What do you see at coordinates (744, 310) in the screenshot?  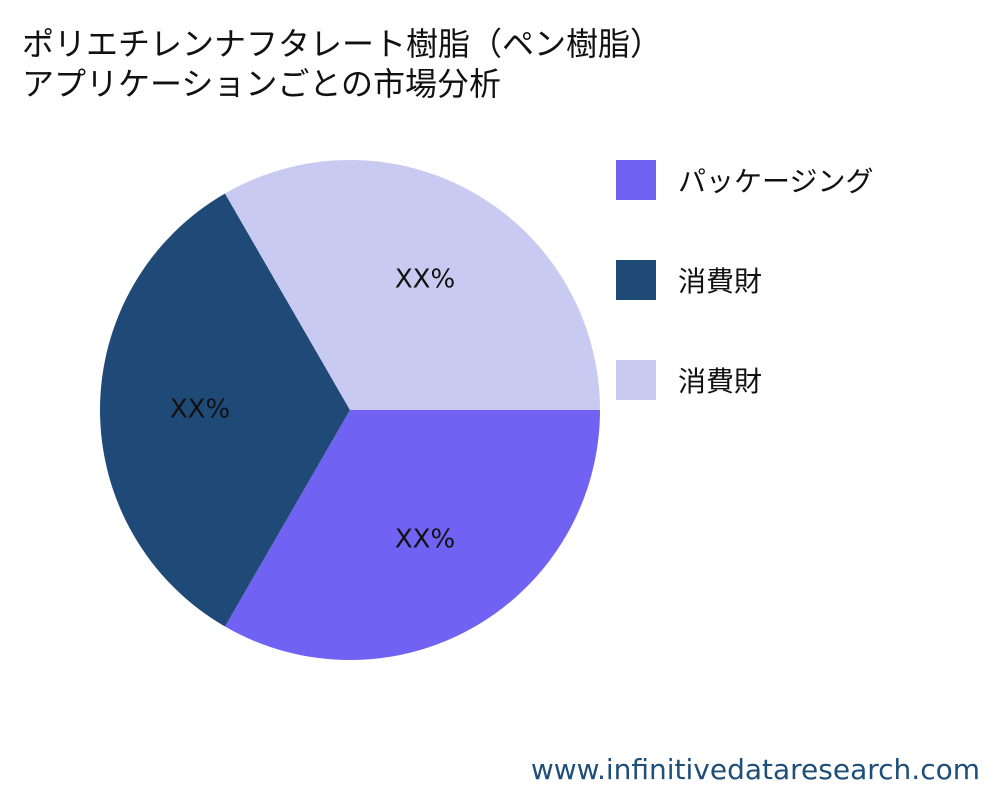 I see `chart-legend: パッケージング 消費財 消費財` at bounding box center [744, 310].